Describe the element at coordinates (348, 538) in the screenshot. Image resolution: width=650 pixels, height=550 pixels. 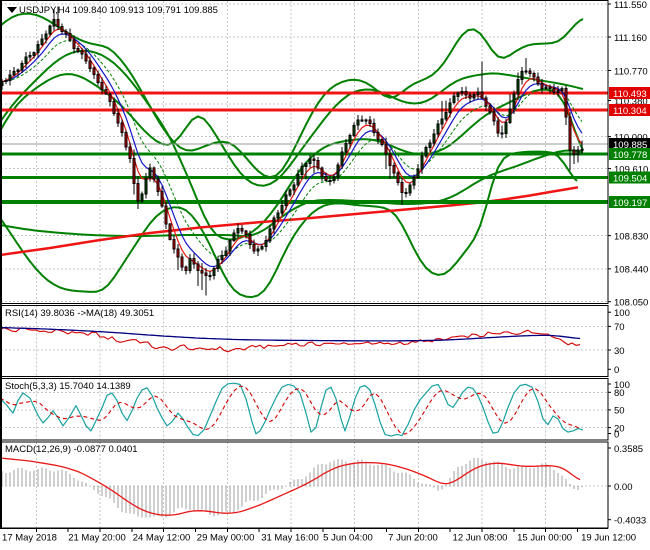
I see `svg-text: 5 Jun 04:00` at that location.